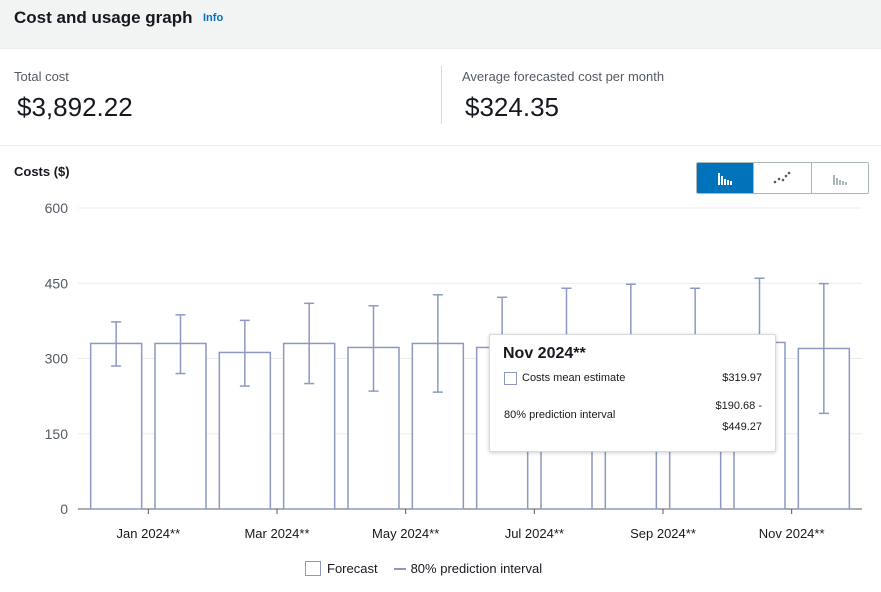 Image resolution: width=881 pixels, height=592 pixels. What do you see at coordinates (510, 378) in the screenshot?
I see `tooltip-forecast-swatch` at bounding box center [510, 378].